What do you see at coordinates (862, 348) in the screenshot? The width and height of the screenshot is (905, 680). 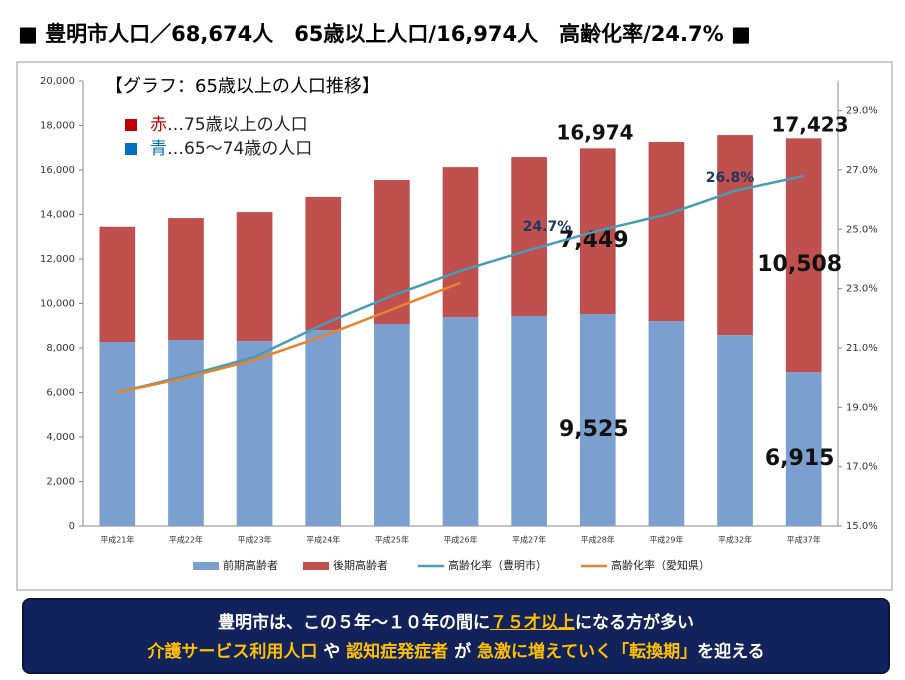 I see `y2-tick-label: 21.0%` at bounding box center [862, 348].